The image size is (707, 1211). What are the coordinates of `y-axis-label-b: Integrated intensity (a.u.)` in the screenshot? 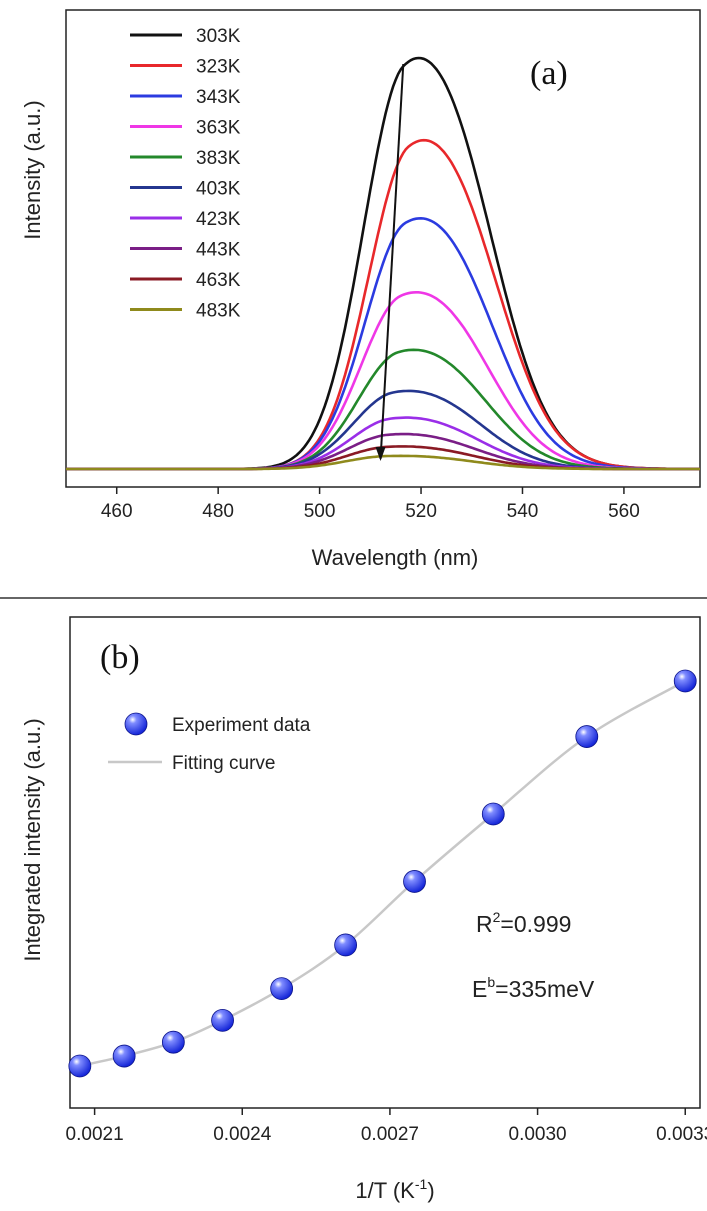 It's located at (32, 839).